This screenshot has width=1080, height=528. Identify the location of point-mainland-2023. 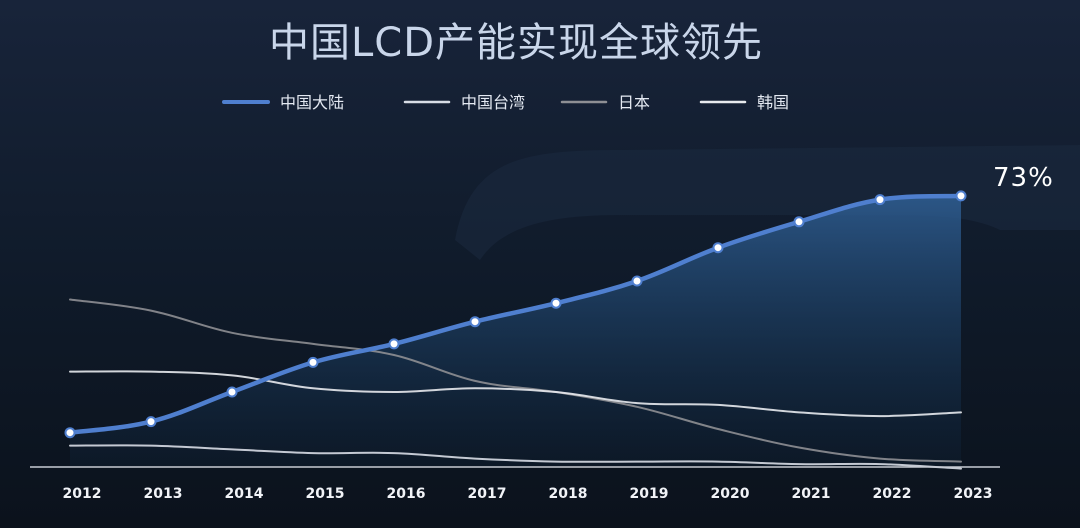
(961, 196).